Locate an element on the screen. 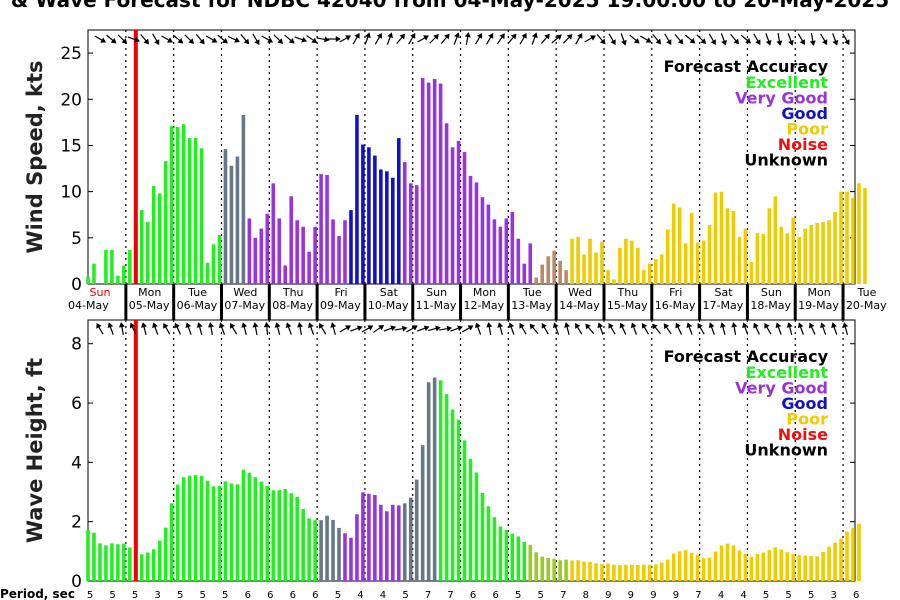  day-name: Mon is located at coordinates (819, 292).